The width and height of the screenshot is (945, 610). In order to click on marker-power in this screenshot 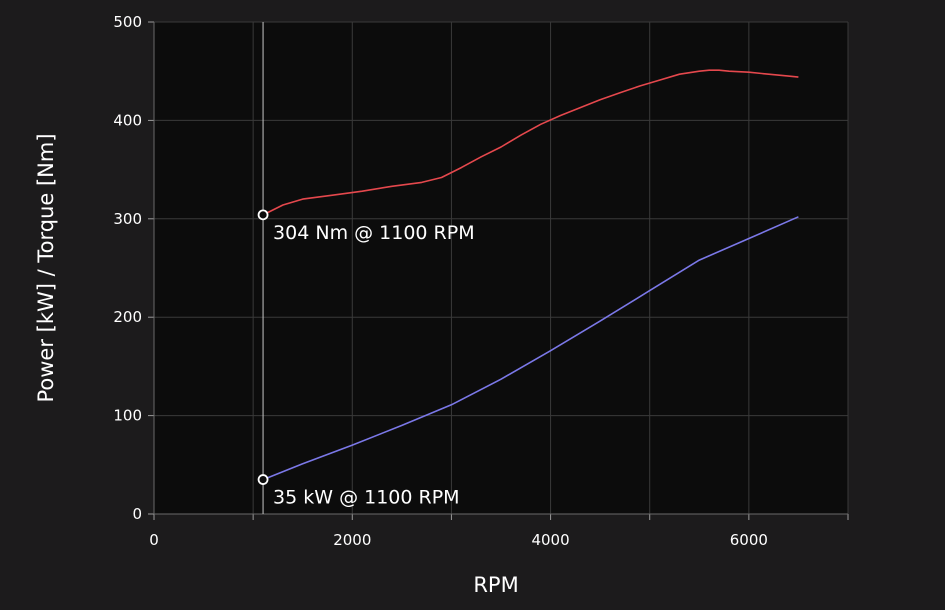, I will do `click(263, 479)`.